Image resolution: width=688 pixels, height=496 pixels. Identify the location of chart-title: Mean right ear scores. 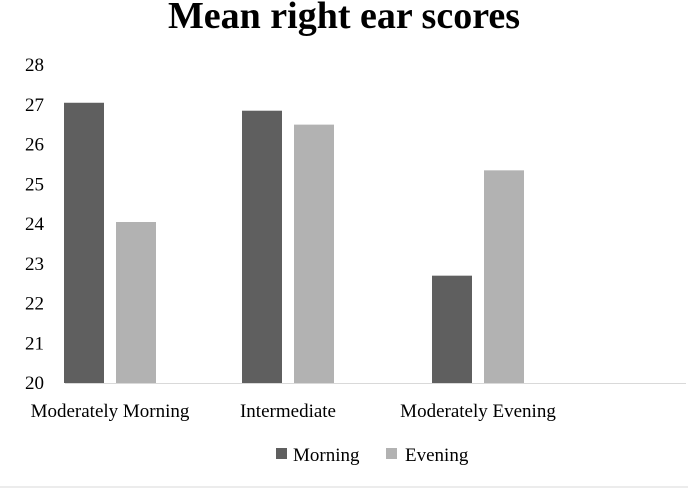
(344, 18).